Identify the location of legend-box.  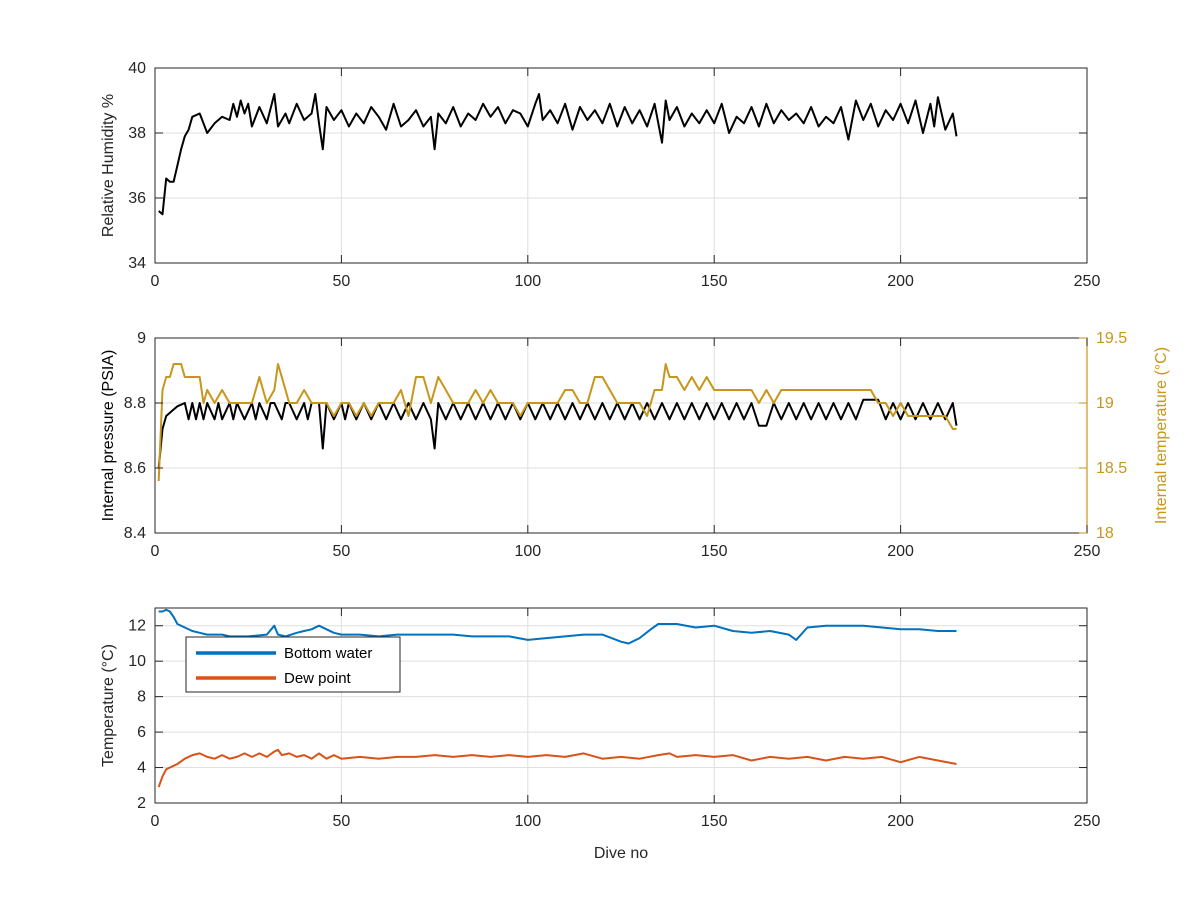
(293, 664).